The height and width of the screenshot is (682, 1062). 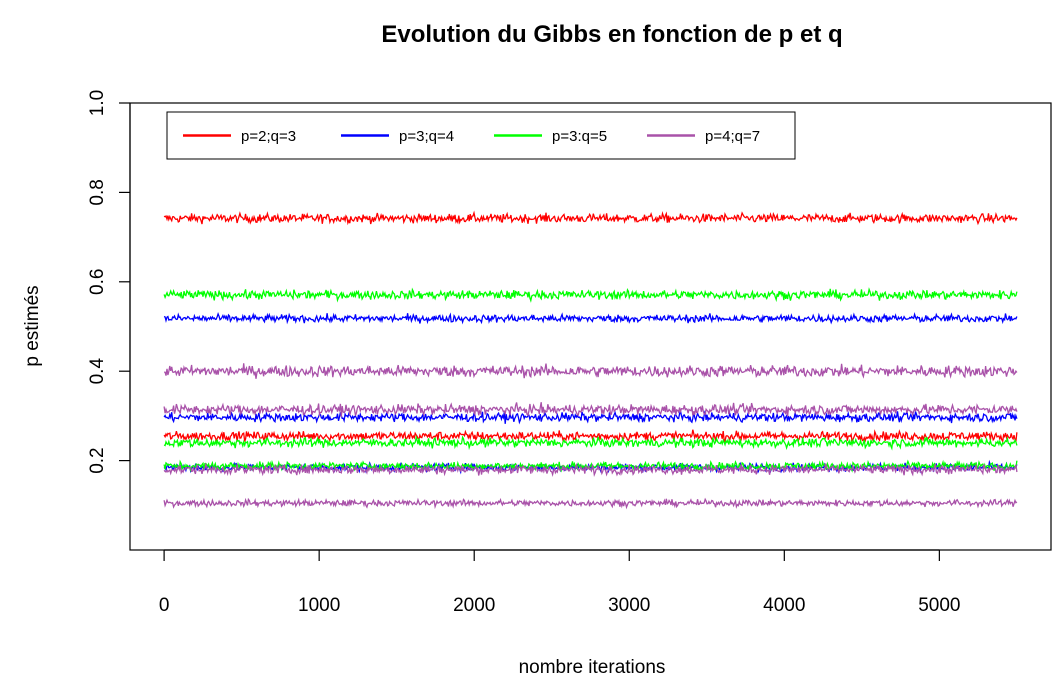 What do you see at coordinates (319, 605) in the screenshot?
I see `x-tick-label: 1000` at bounding box center [319, 605].